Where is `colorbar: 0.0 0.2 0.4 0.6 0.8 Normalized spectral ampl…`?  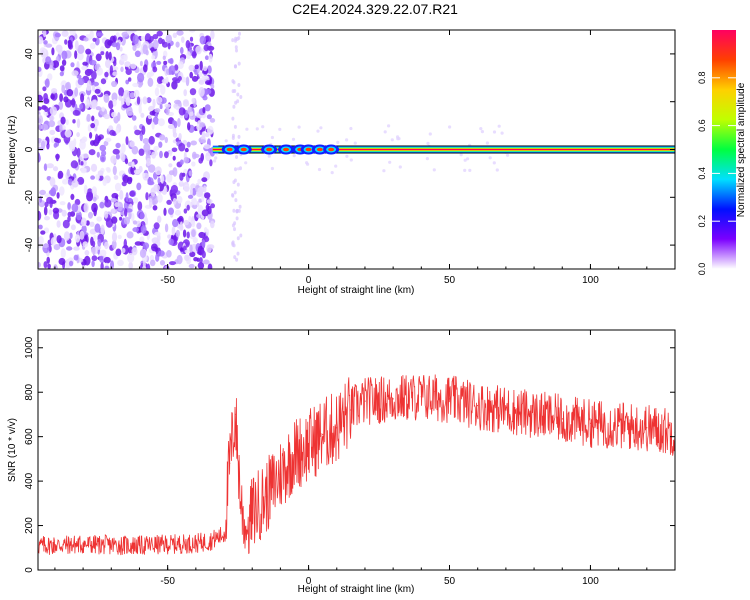 colorbar: 0.0 0.2 0.4 0.6 0.8 Normalized spectral ampl… is located at coordinates (722, 153).